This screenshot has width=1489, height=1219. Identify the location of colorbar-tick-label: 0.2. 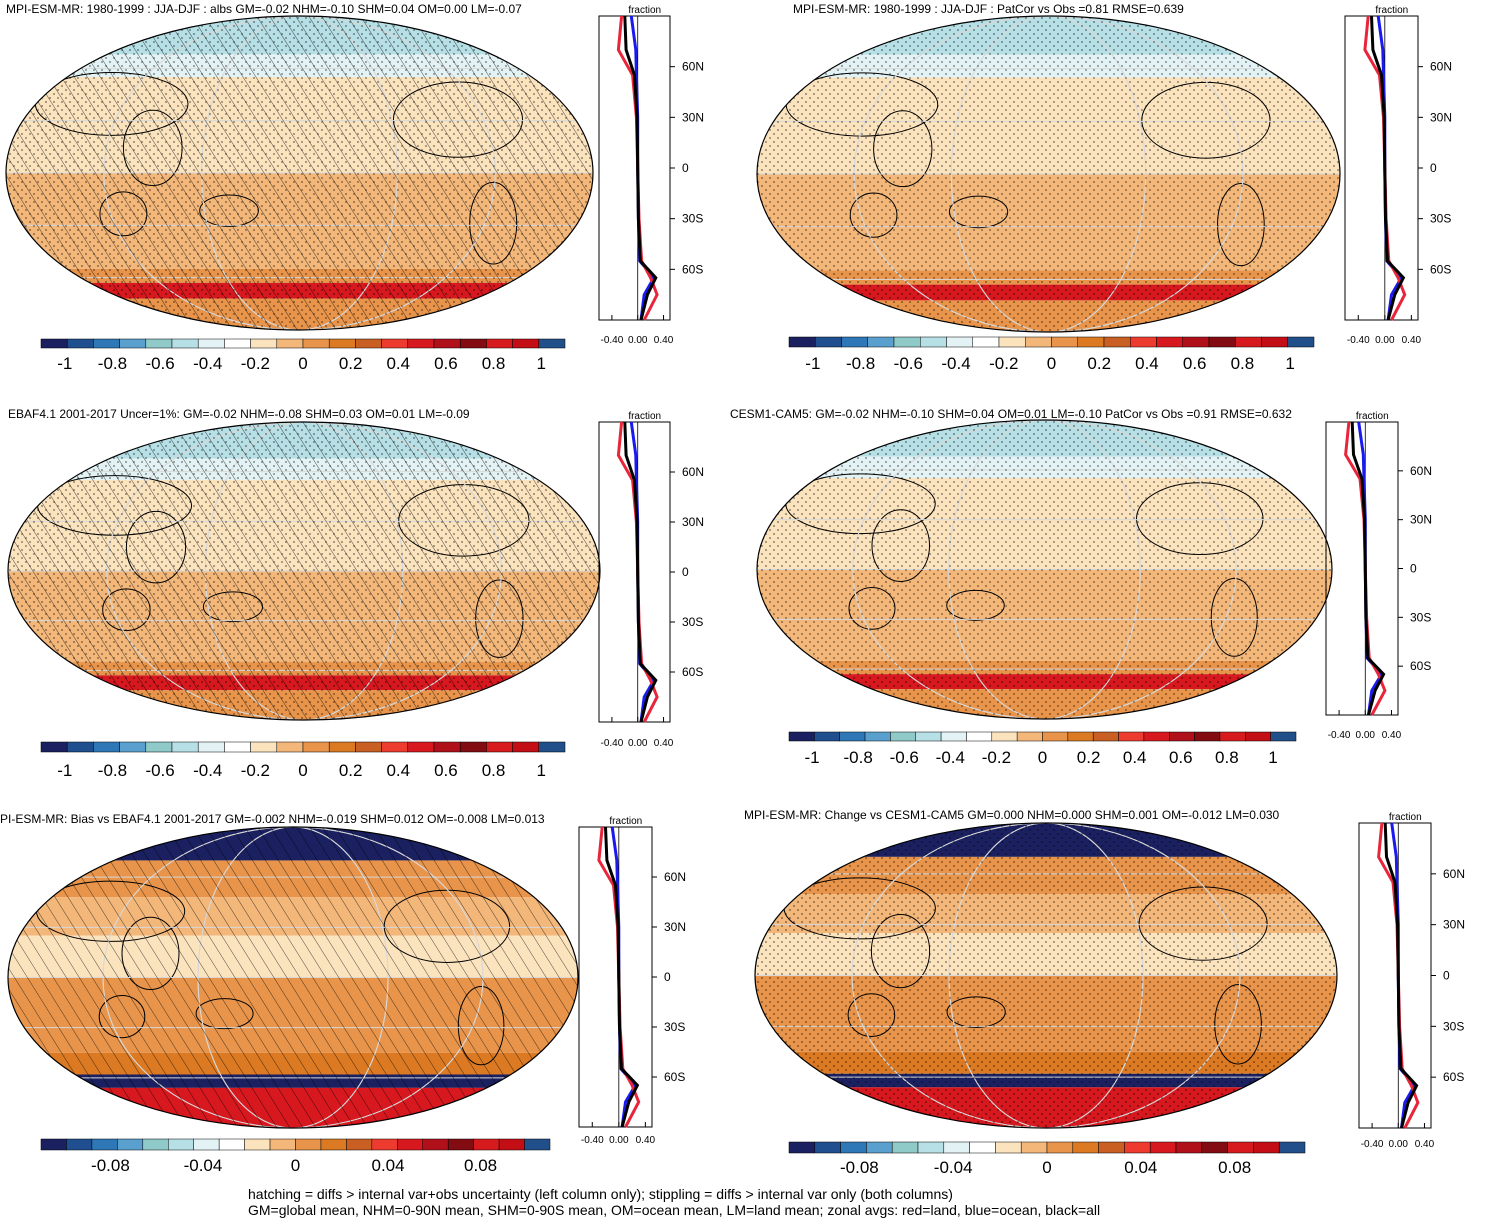
(351, 363).